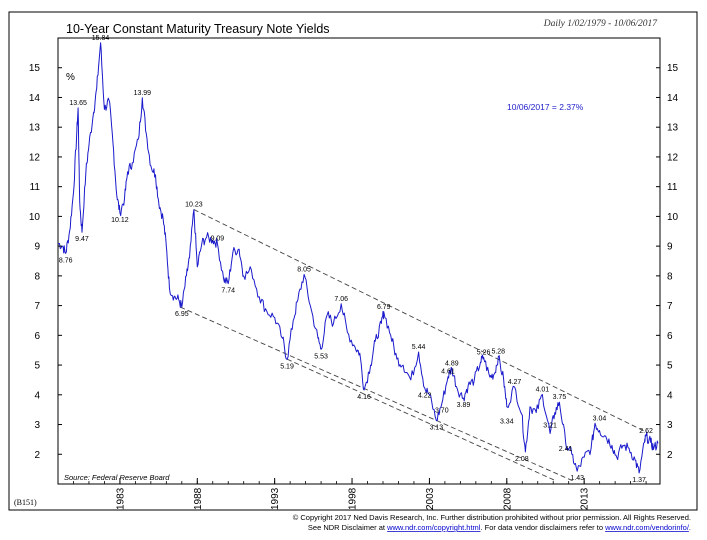  Describe the element at coordinates (425, 395) in the screenshot. I see `data-label: 4.22` at that location.